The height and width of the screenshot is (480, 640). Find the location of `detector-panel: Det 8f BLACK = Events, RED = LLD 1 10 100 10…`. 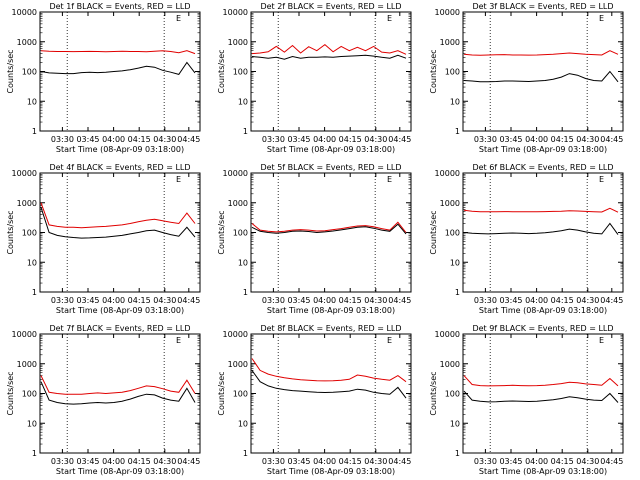

detector-panel: Det 8f BLACK = Events, RED = LLD 1 10 100 10… is located at coordinates (314, 400).